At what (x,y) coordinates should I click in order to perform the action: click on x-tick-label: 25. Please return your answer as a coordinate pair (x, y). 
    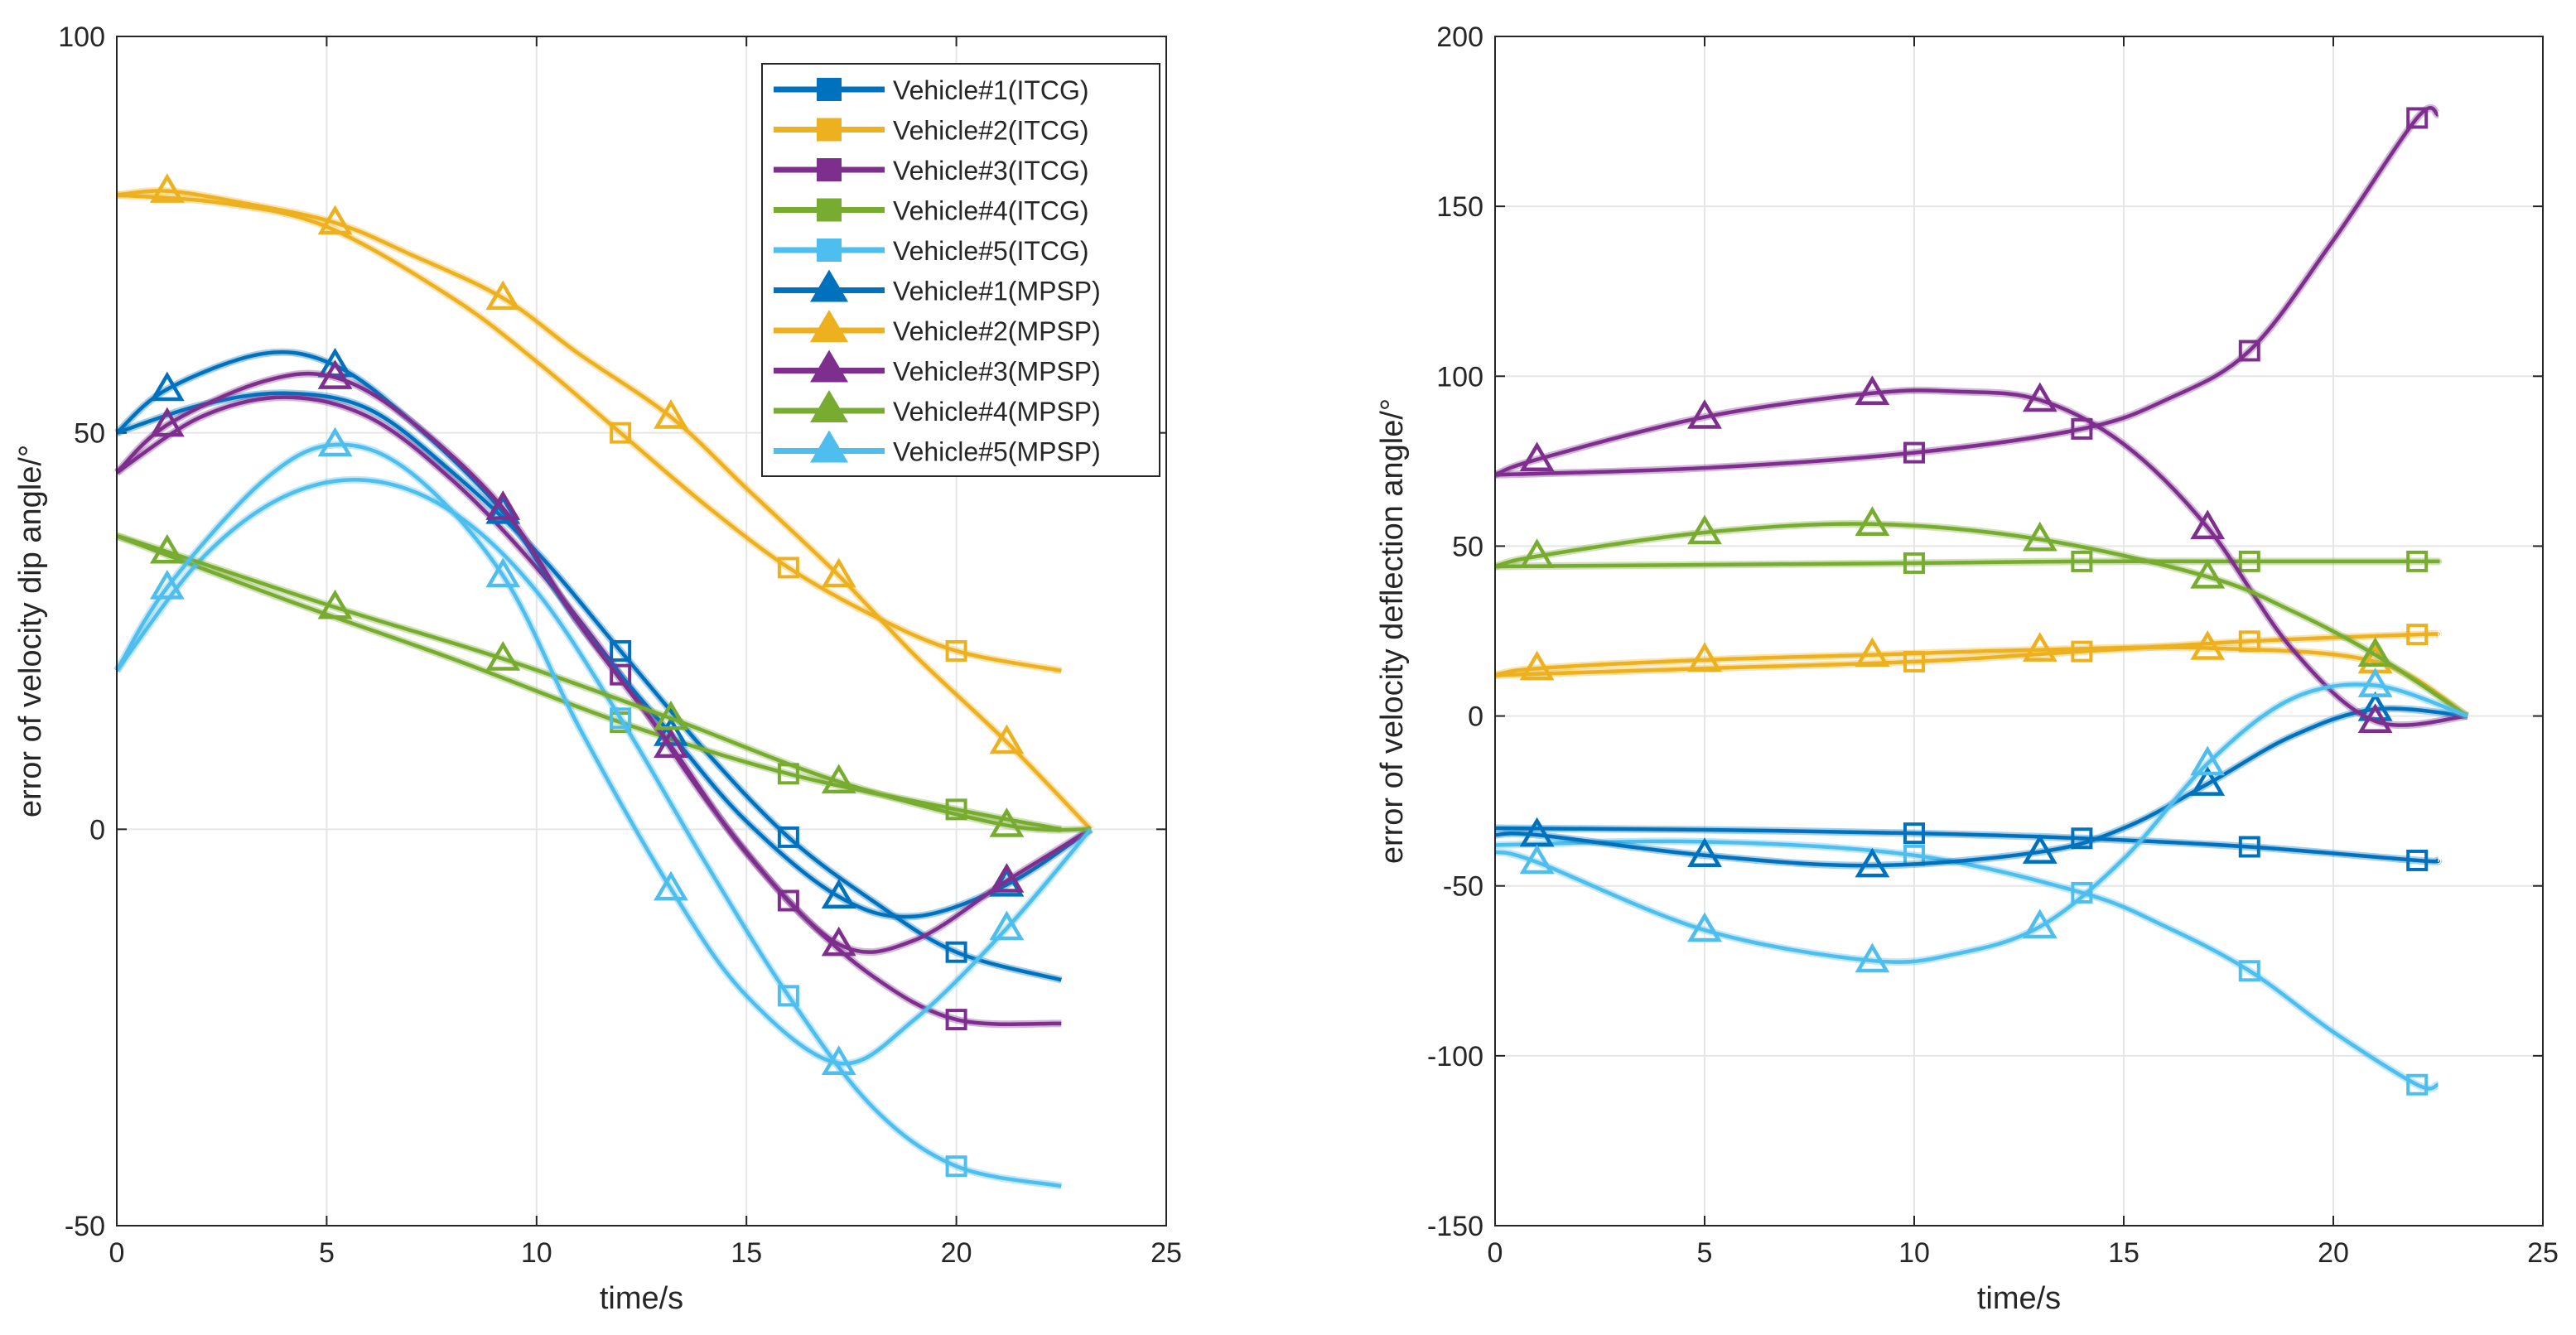
    Looking at the image, I should click on (2543, 1253).